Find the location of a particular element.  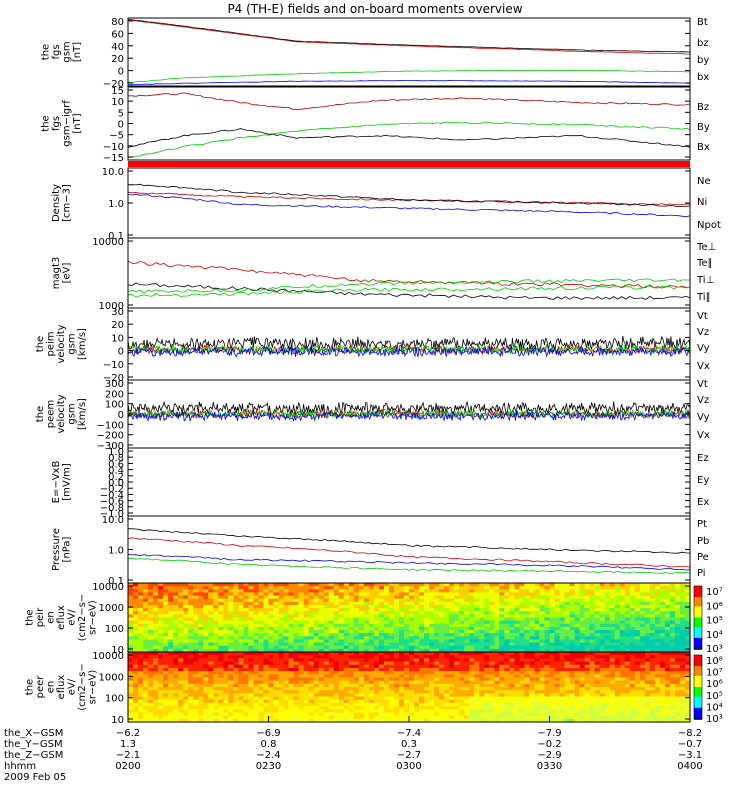

y-tick-label: −5 is located at coordinates (116, 136).